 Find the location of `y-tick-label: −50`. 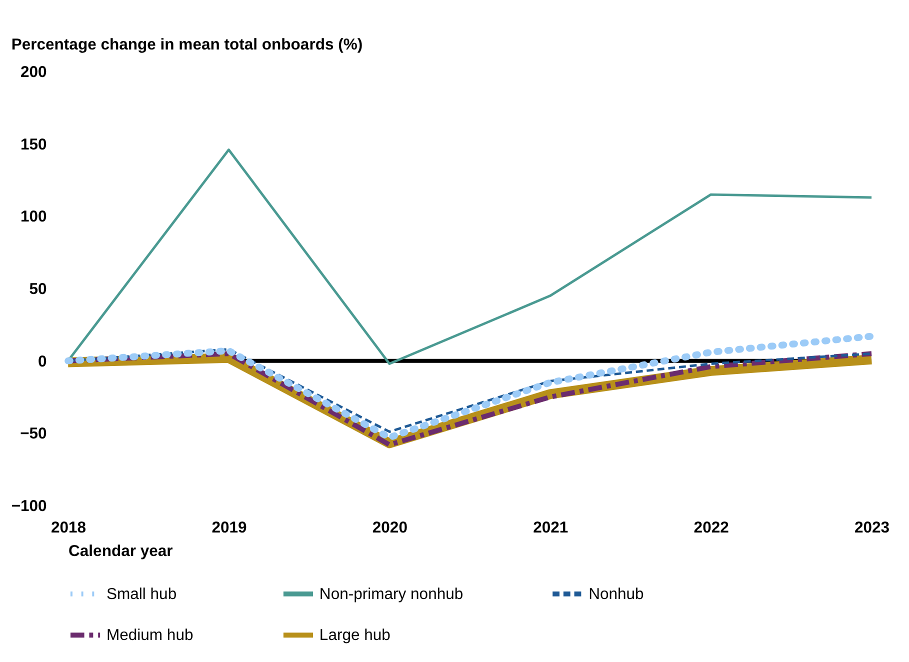

y-tick-label: −50 is located at coordinates (34, 434).